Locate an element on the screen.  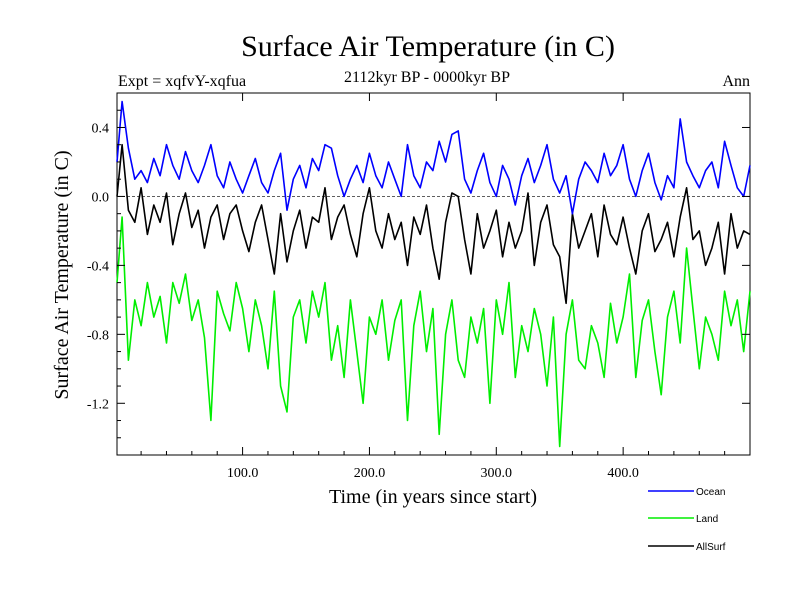
legend: Ocean Land AllSurf is located at coordinates (687, 520).